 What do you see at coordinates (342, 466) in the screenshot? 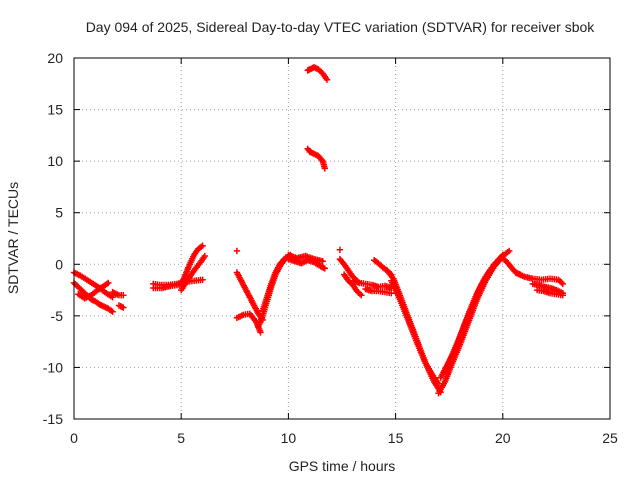
I see `x-axis-label: GPS time / hours` at bounding box center [342, 466].